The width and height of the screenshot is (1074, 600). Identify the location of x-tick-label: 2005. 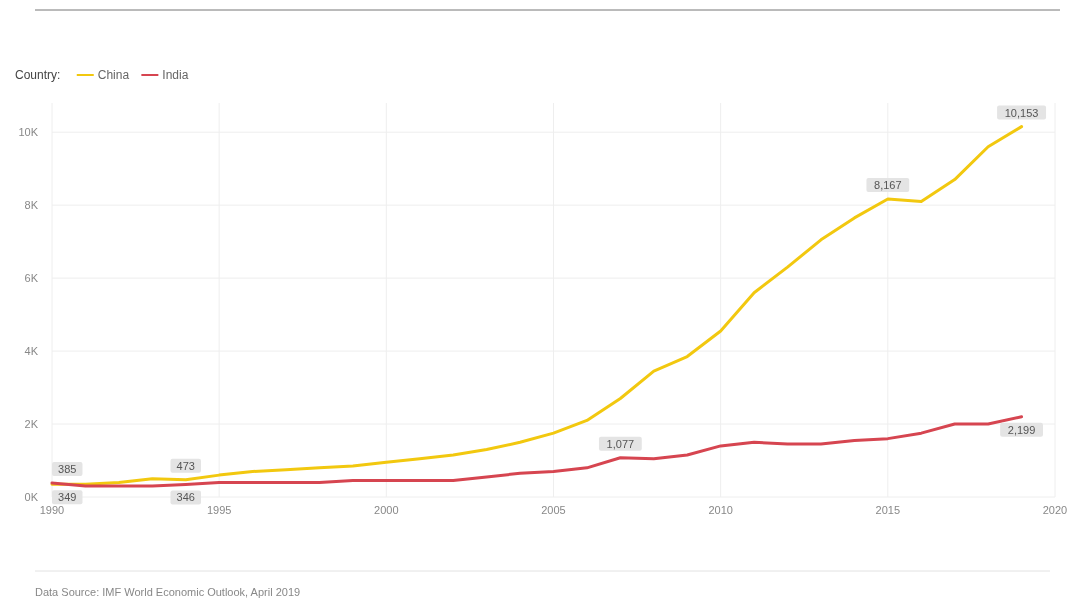
(553, 510).